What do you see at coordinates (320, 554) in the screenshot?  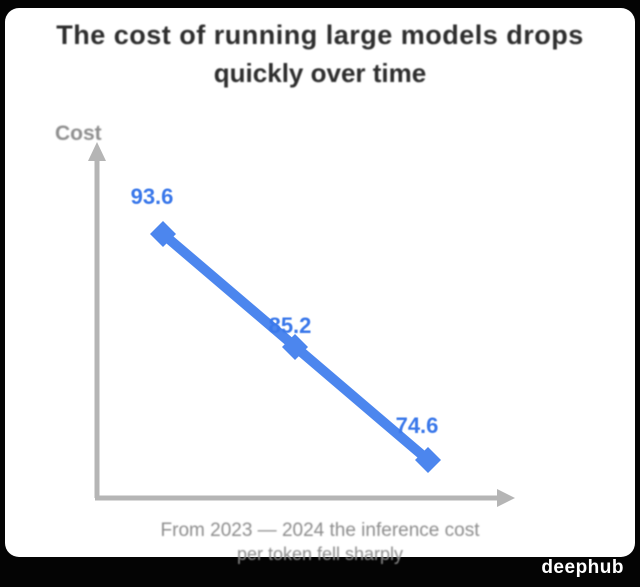 I see `caption-line-2: per token fell sharply` at bounding box center [320, 554].